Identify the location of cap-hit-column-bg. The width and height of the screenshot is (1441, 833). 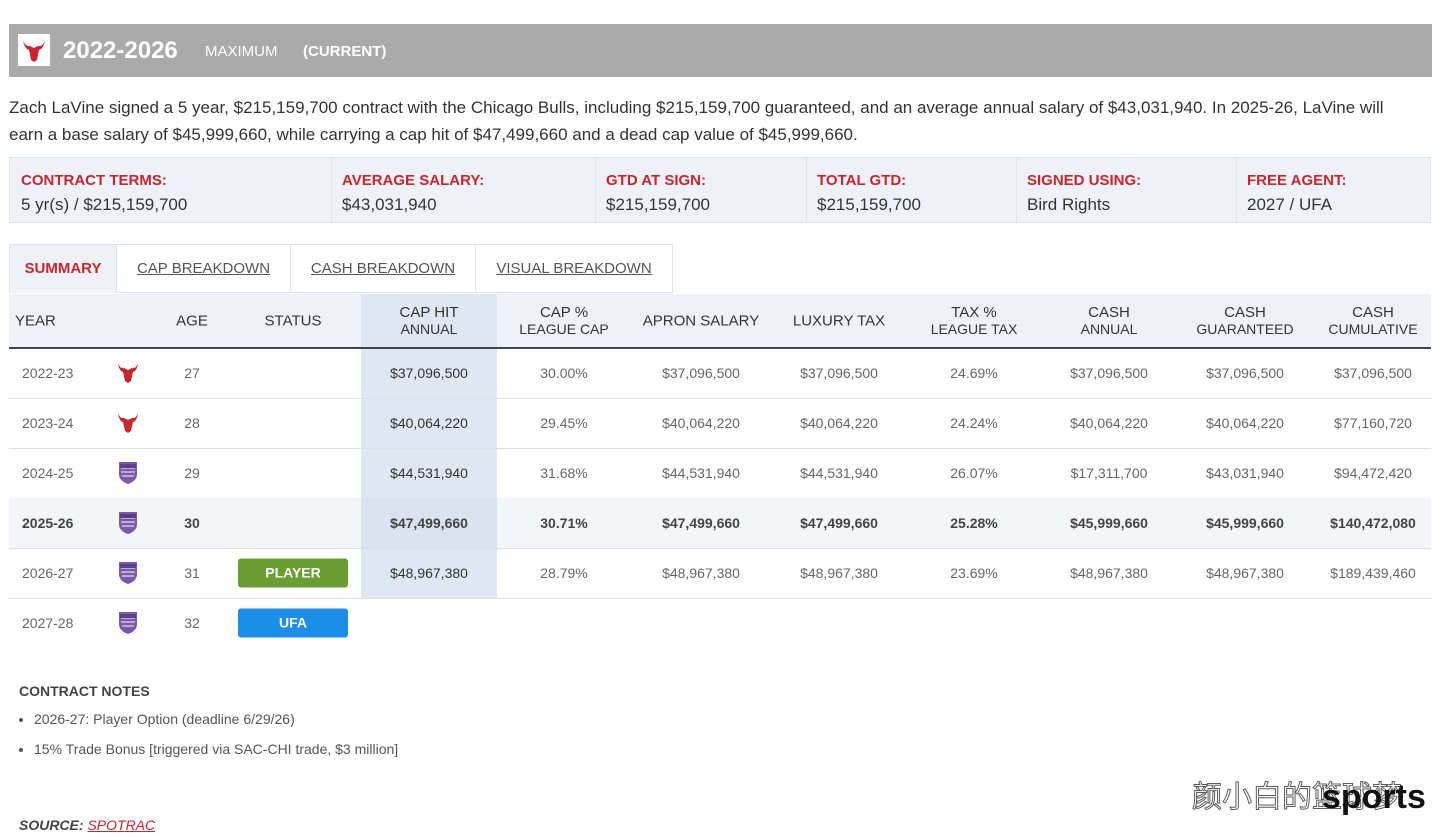
(429, 446).